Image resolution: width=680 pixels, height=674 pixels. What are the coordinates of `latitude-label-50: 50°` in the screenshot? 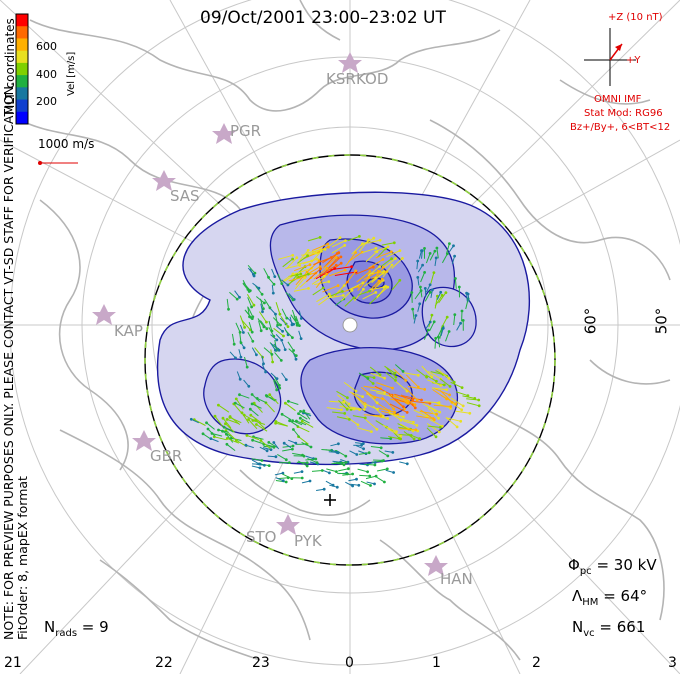 It's located at (661, 321).